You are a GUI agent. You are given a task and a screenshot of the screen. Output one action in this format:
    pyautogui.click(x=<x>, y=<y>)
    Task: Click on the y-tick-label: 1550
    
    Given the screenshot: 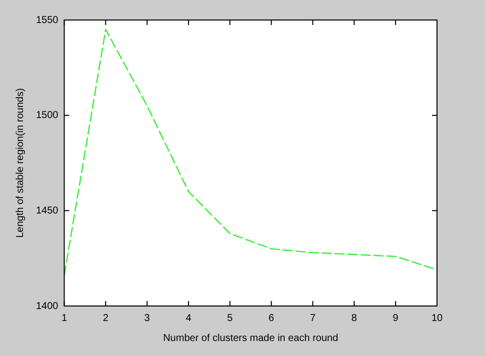 What is the action you would take?
    pyautogui.click(x=47, y=20)
    